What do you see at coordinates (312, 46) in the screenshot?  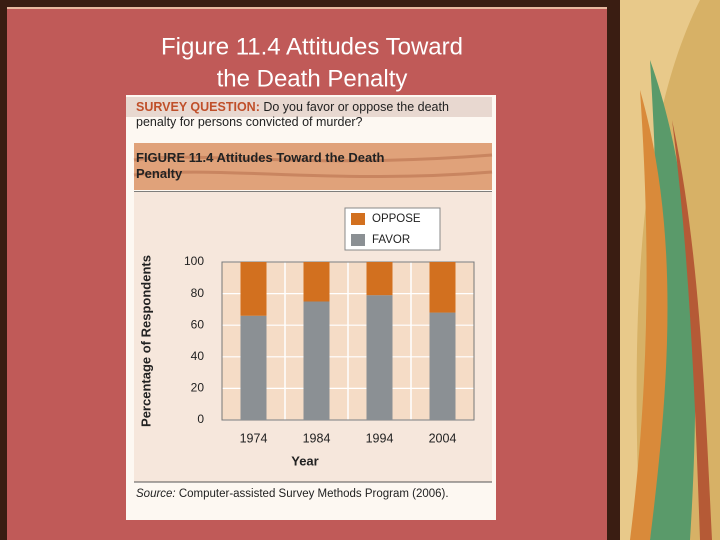 I see `slide-title: Figure 11.4 Attitudes Toward` at bounding box center [312, 46].